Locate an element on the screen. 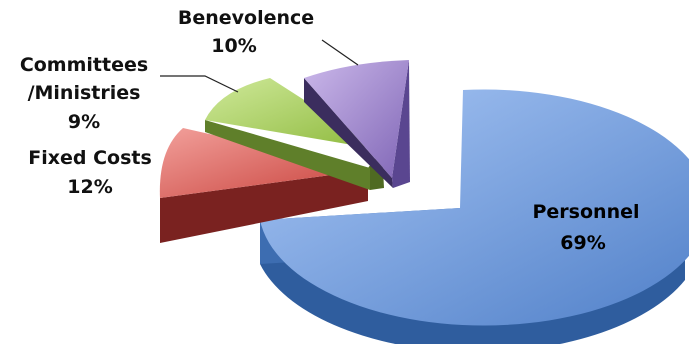 The height and width of the screenshot is (344, 689). pie-slice-benevolence is located at coordinates (356, 119).